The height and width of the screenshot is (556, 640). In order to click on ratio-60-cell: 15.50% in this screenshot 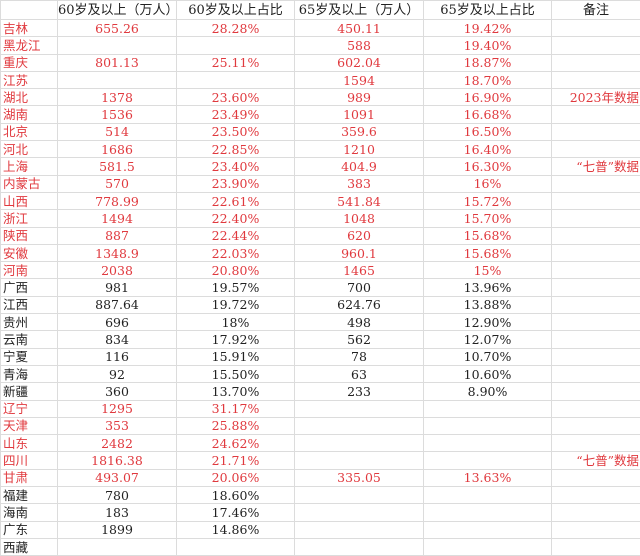, I will do `click(235, 374)`.